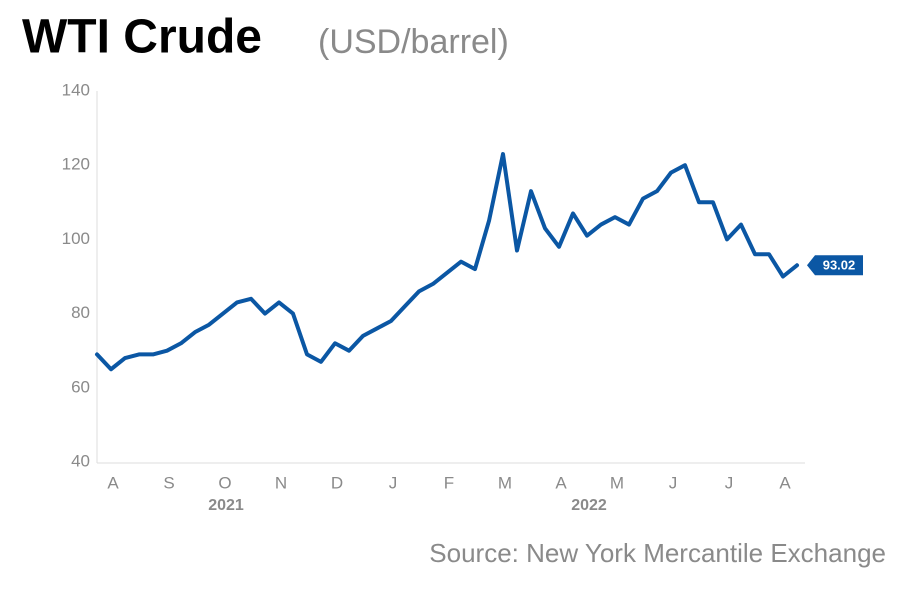 This screenshot has width=902, height=595. What do you see at coordinates (281, 482) in the screenshot?
I see `x-tick-label: N` at bounding box center [281, 482].